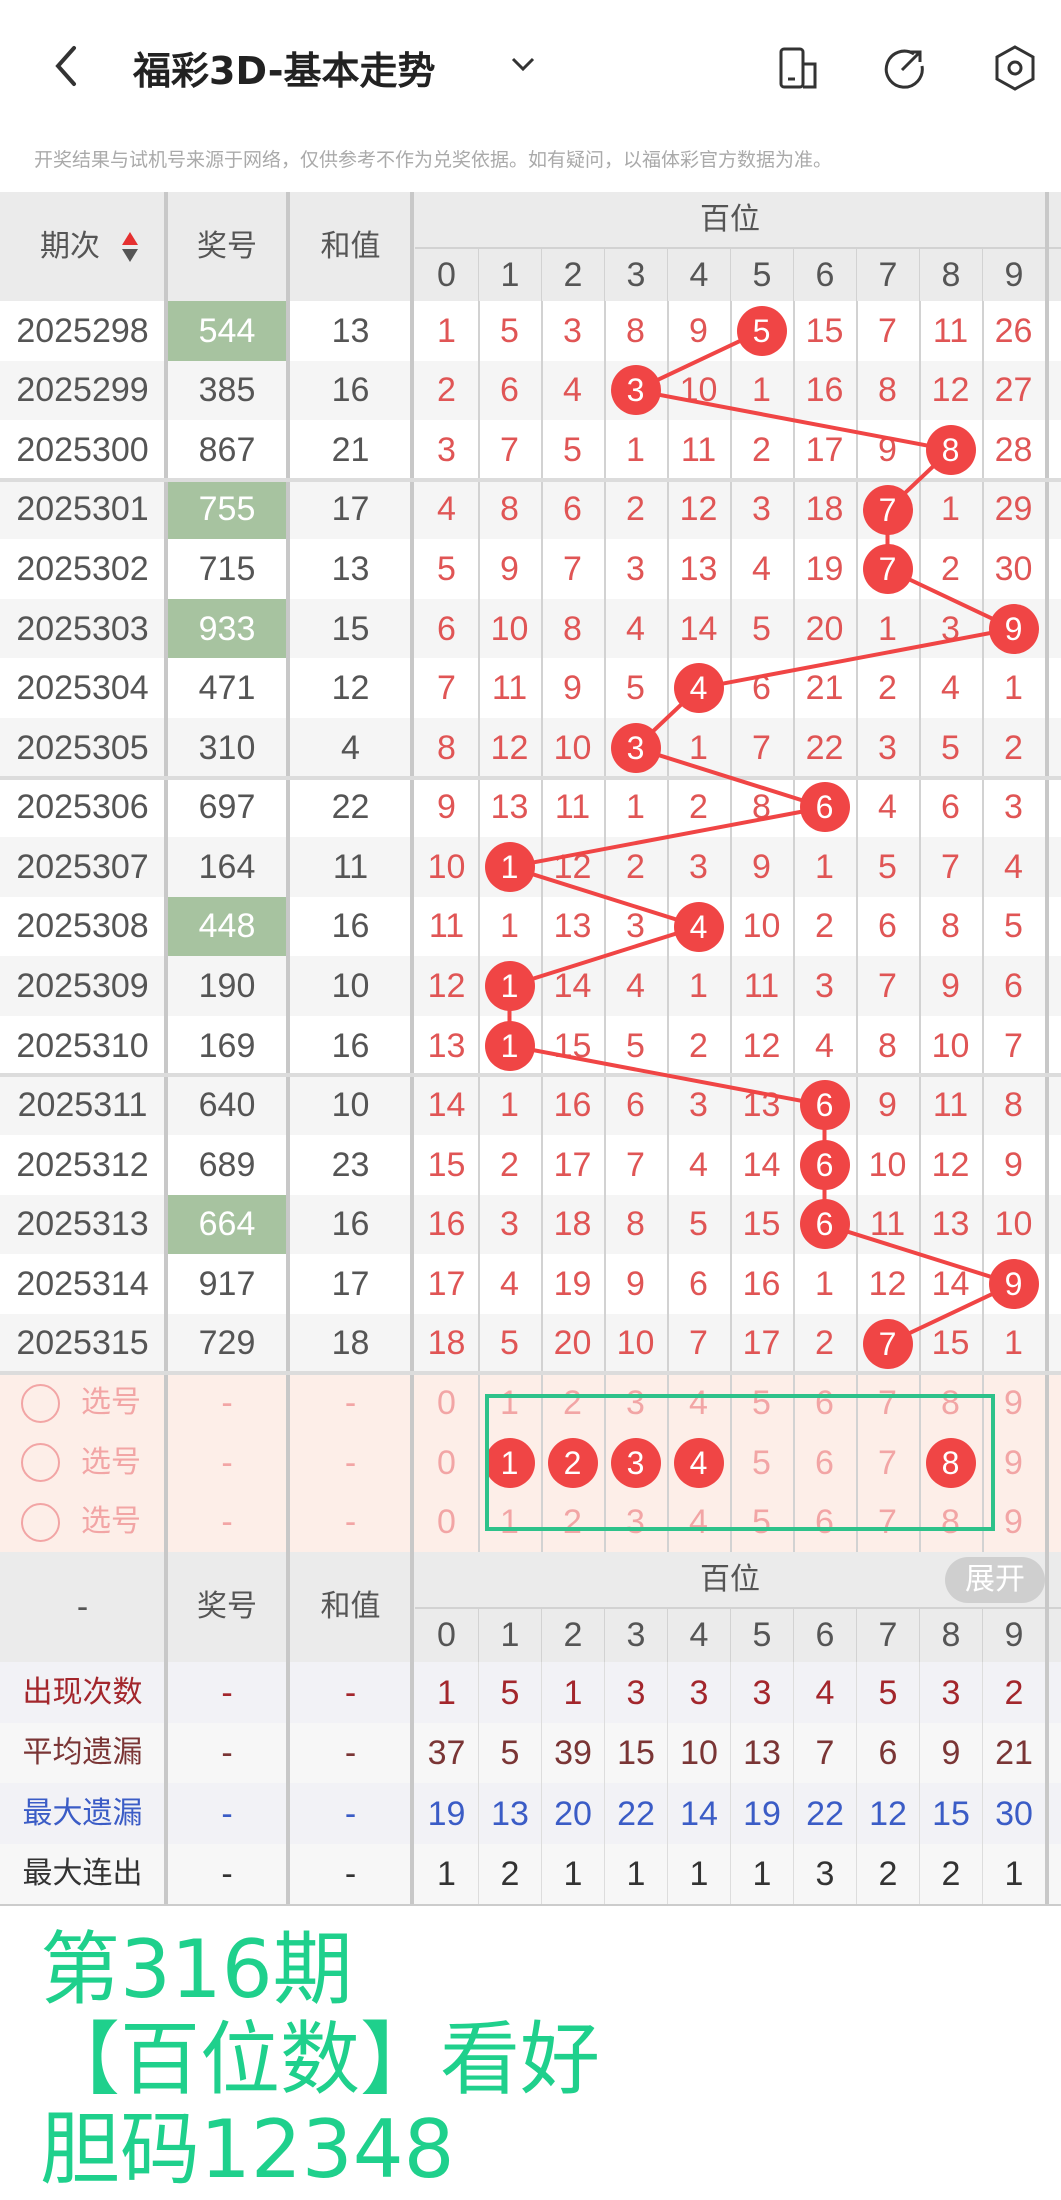 This screenshot has width=1061, height=2200. I want to click on select-digit: 7, so click(887, 1462).